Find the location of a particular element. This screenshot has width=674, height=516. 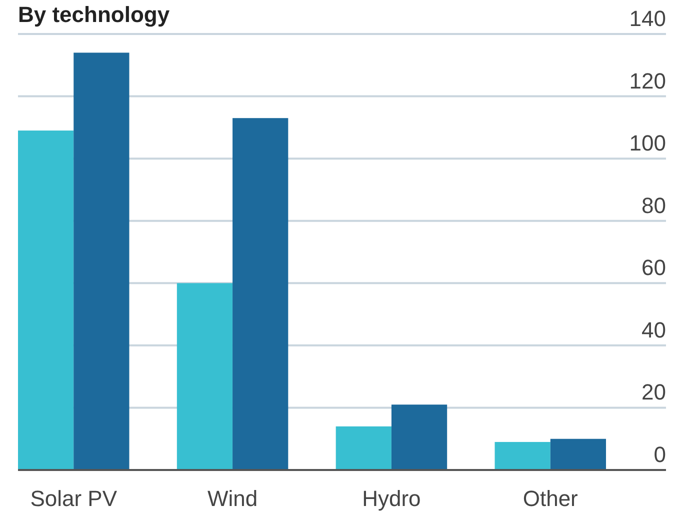

y-tick-label: 20 is located at coordinates (654, 392).